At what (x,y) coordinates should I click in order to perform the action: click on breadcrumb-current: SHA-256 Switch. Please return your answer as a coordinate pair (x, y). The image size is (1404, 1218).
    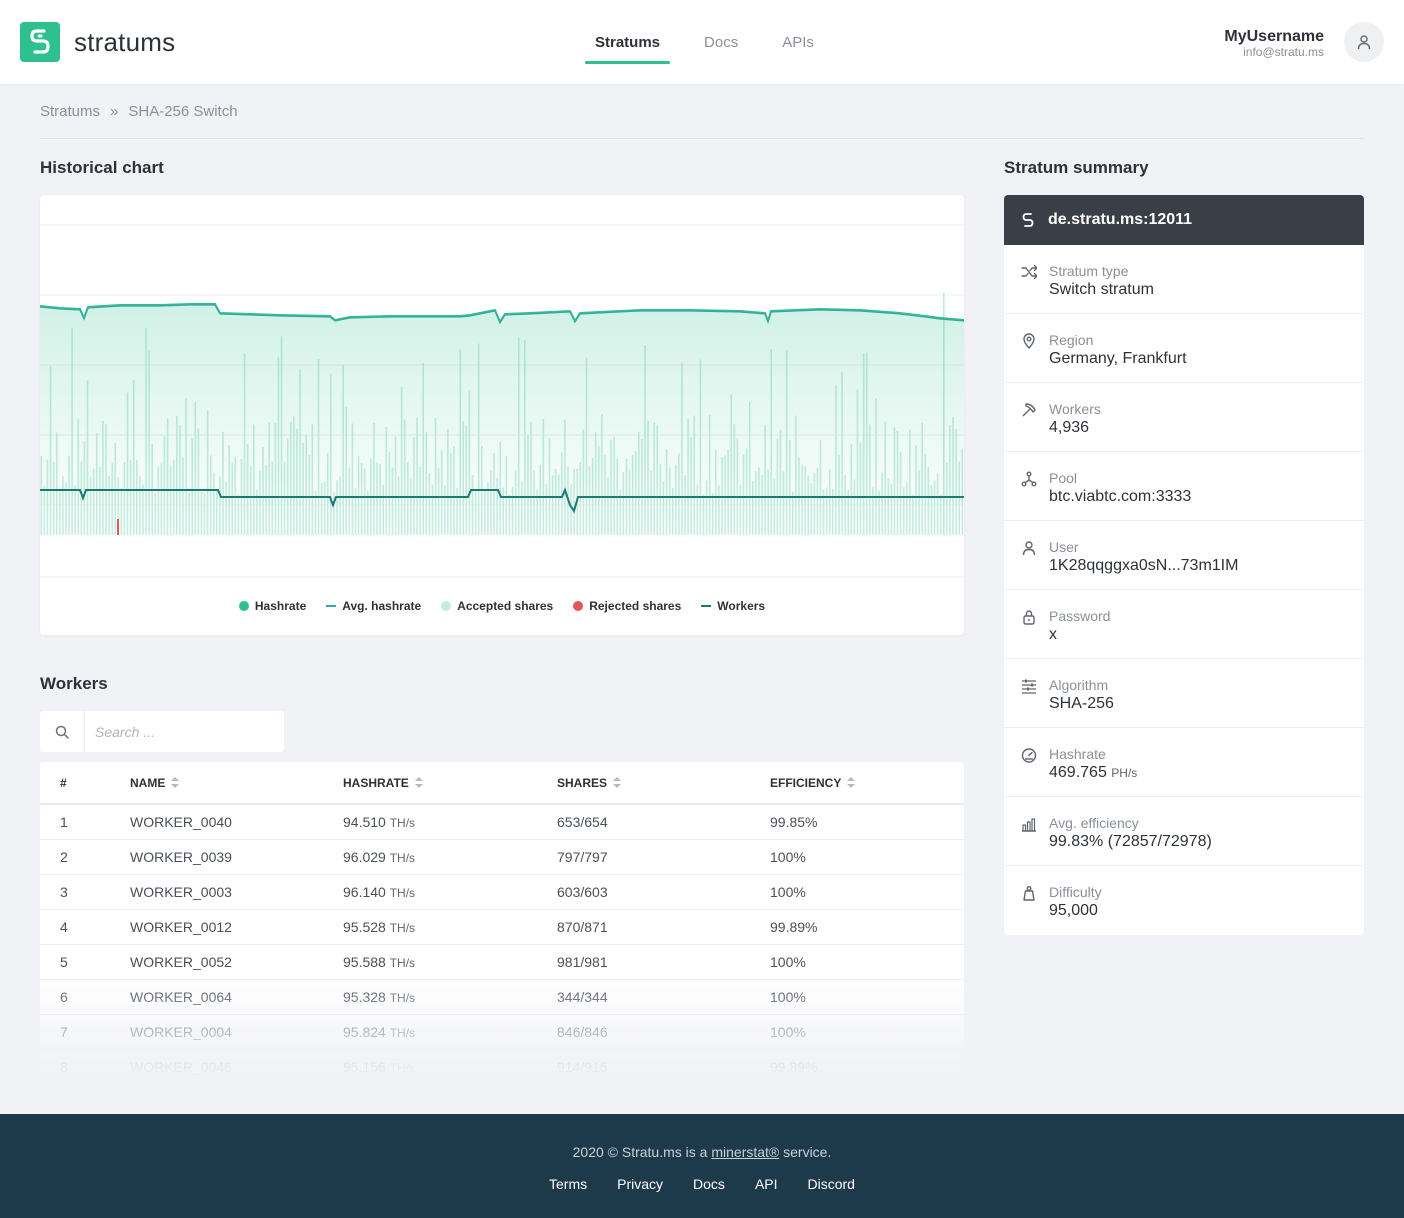
    Looking at the image, I should click on (183, 111).